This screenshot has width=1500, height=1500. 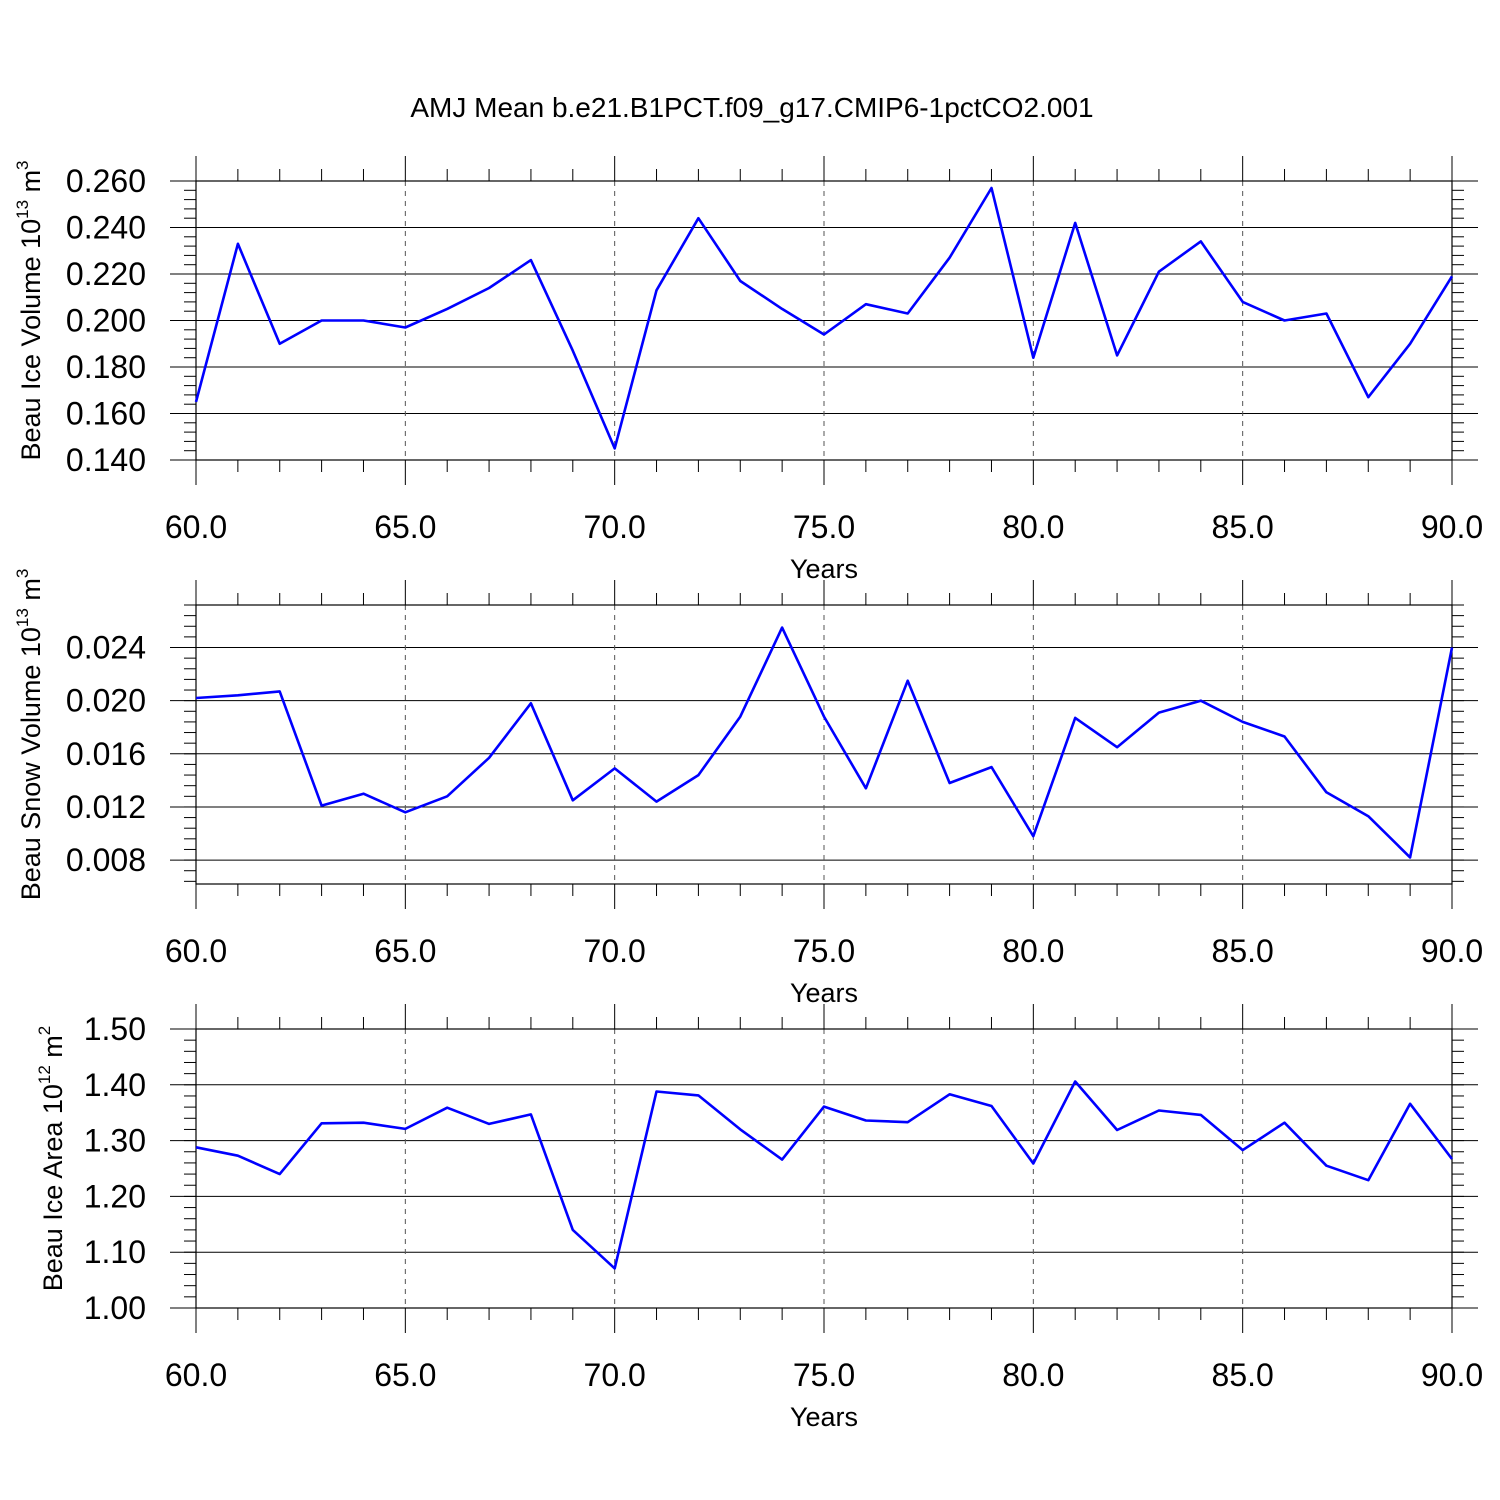 What do you see at coordinates (106, 181) in the screenshot?
I see `y-tick-label: 0.260` at bounding box center [106, 181].